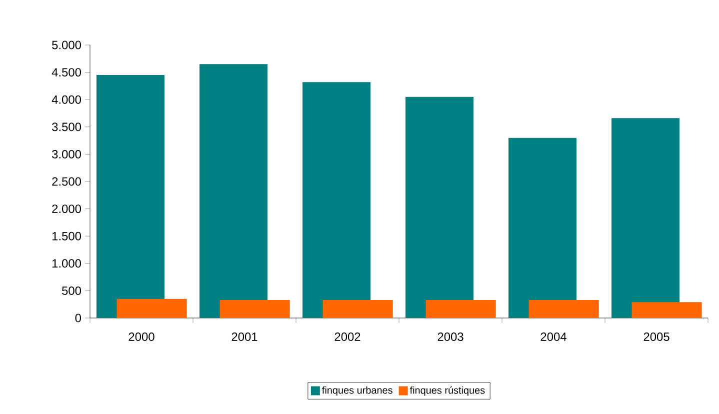  Describe the element at coordinates (447, 391) in the screenshot. I see `legend-label: finques rústiques` at that location.